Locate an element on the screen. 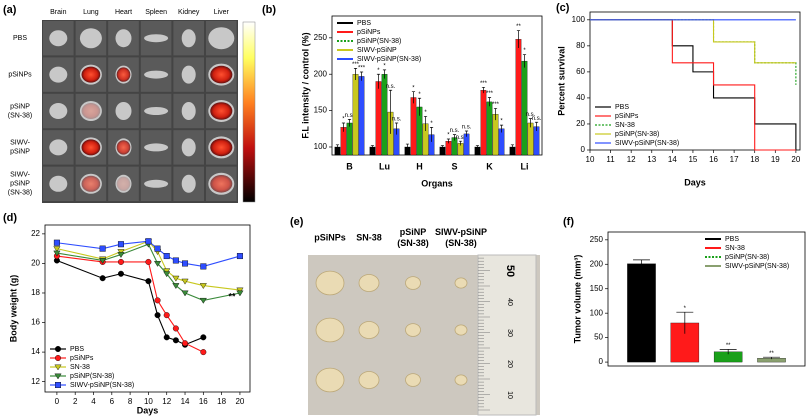  label-line: (SN-38) is located at coordinates (461, 243).